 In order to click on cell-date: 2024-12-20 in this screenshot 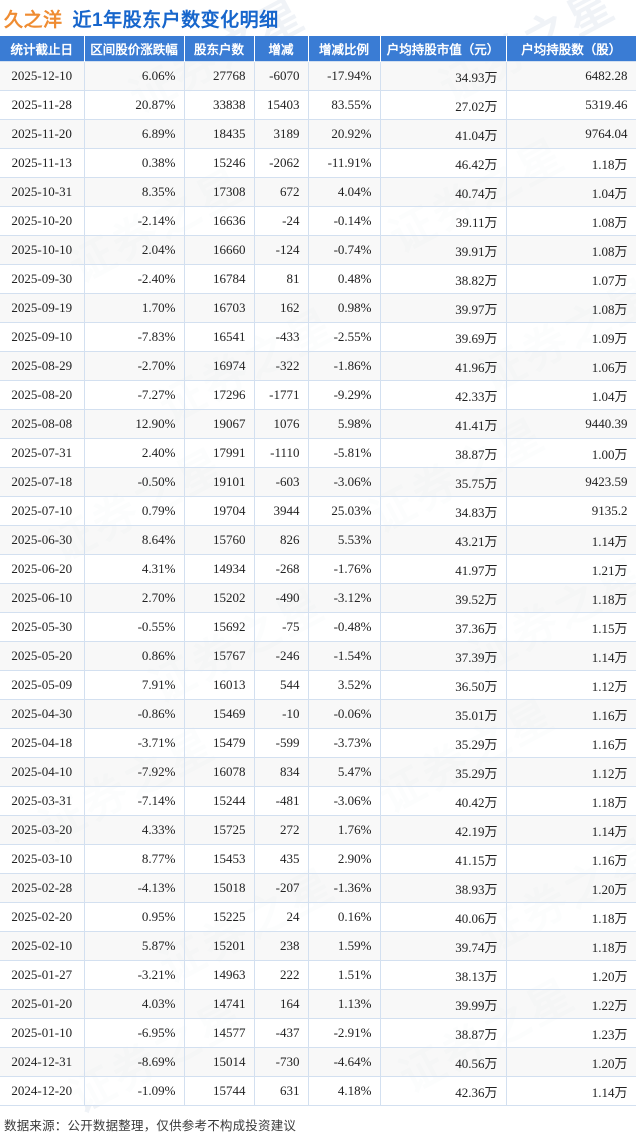, I will do `click(42, 1091)`.